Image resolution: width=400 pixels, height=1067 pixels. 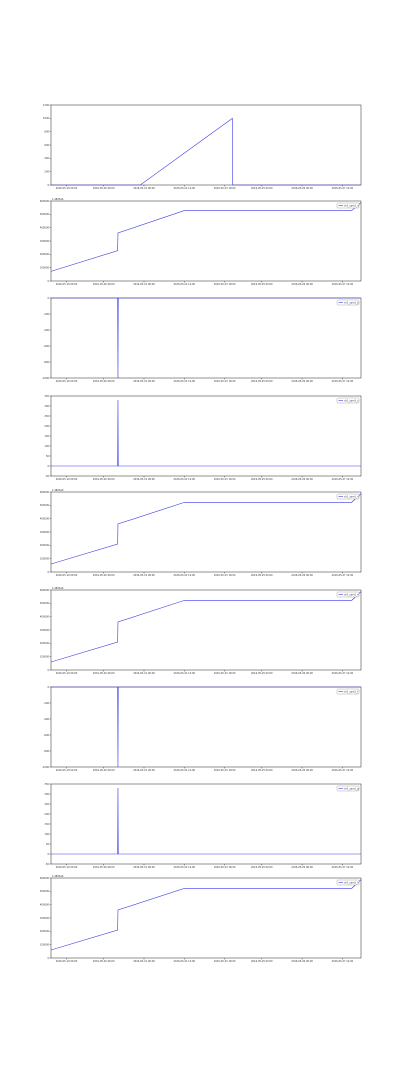 I want to click on y-tick-label: 1200, so click(x=46, y=105).